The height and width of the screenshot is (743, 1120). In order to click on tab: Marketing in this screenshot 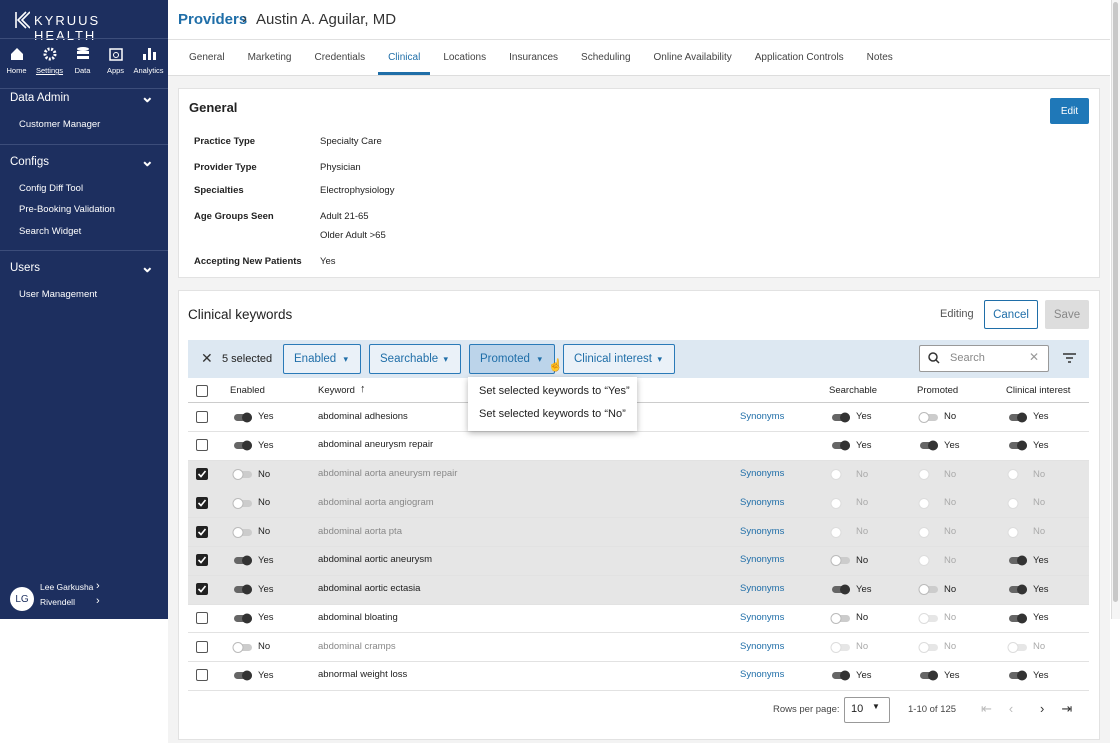, I will do `click(269, 57)`.